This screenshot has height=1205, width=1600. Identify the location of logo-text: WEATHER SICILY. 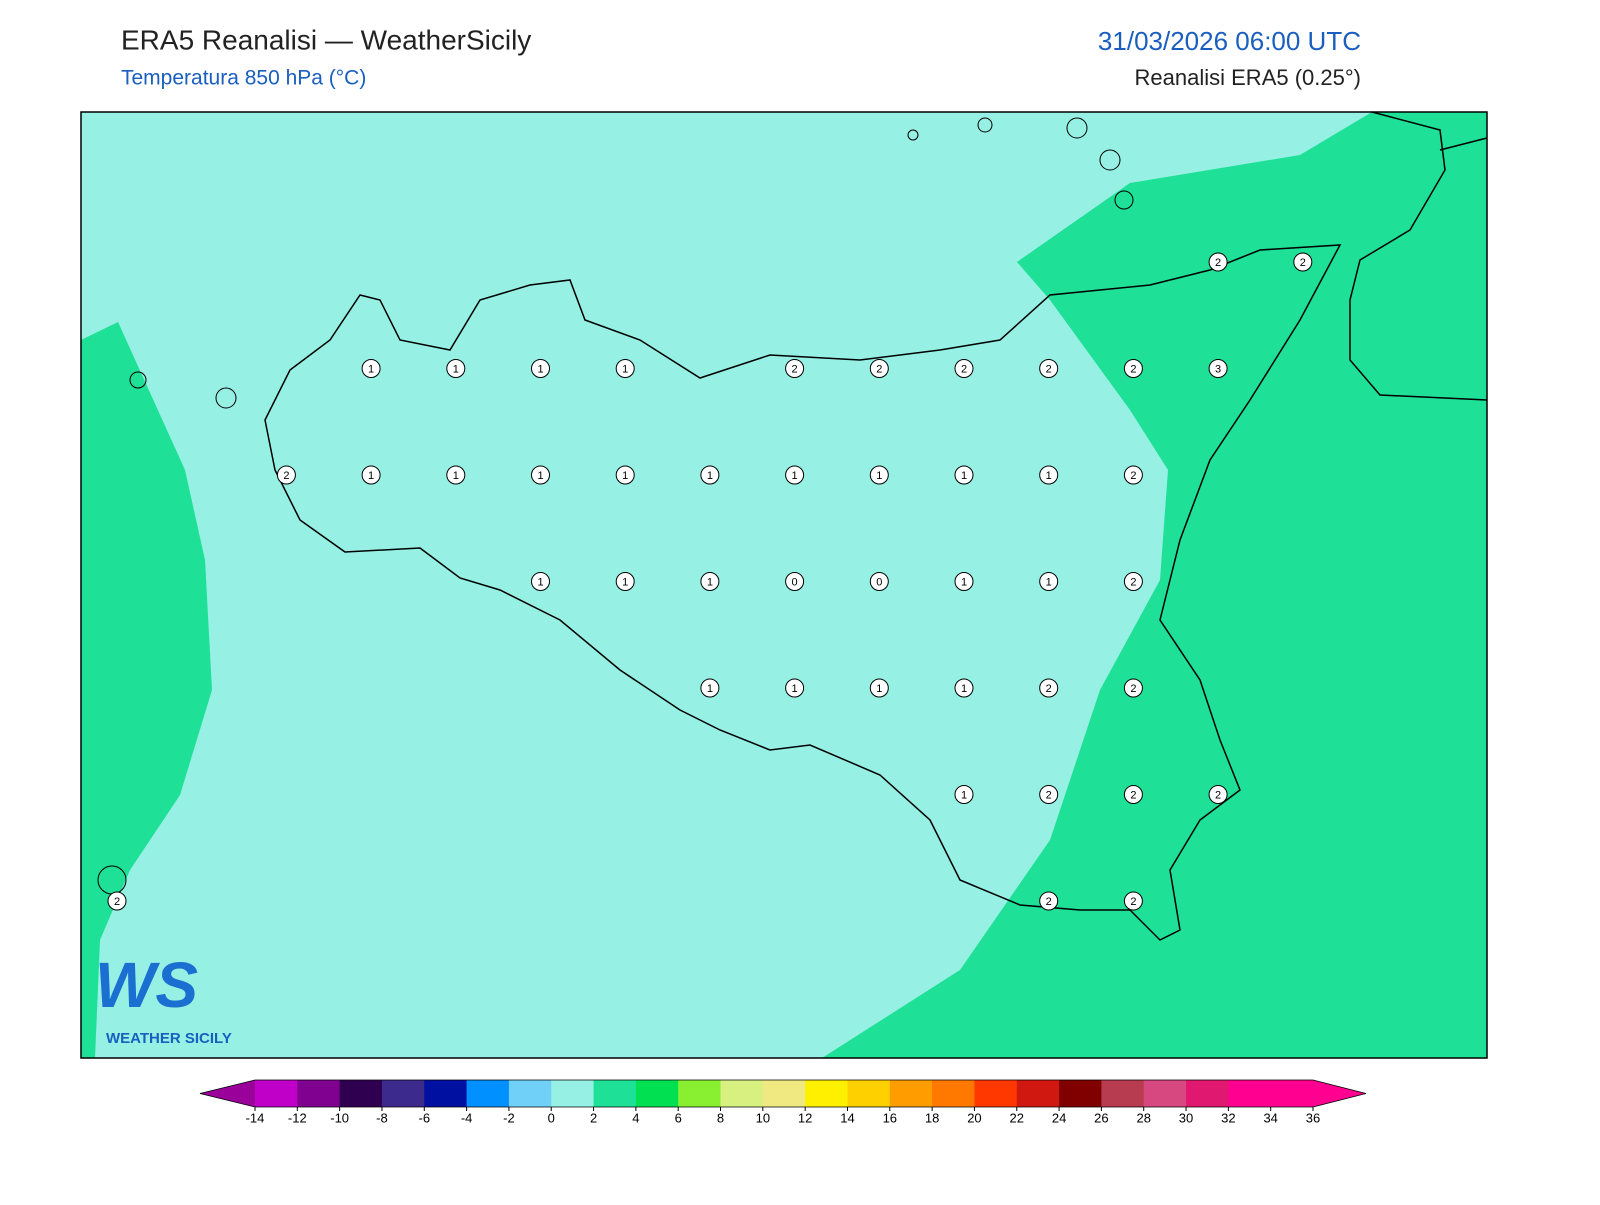
(169, 1038).